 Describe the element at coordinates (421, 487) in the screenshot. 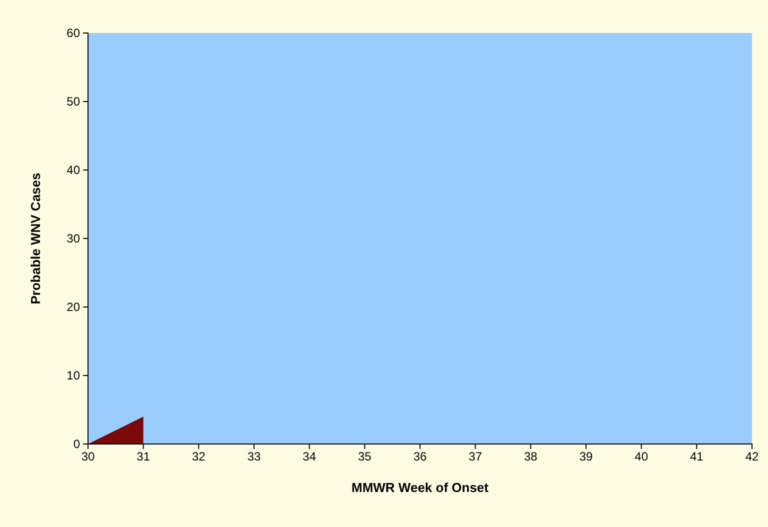

I see `x-axis-title: MMWR Week of Onset` at that location.